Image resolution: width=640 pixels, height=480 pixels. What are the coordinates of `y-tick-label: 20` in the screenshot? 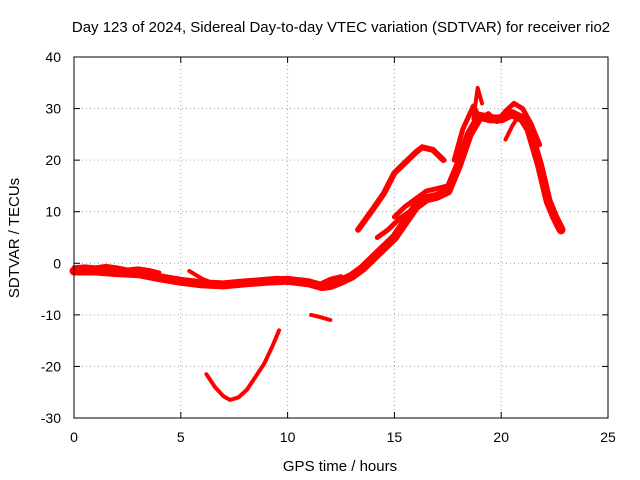 It's located at (53, 160).